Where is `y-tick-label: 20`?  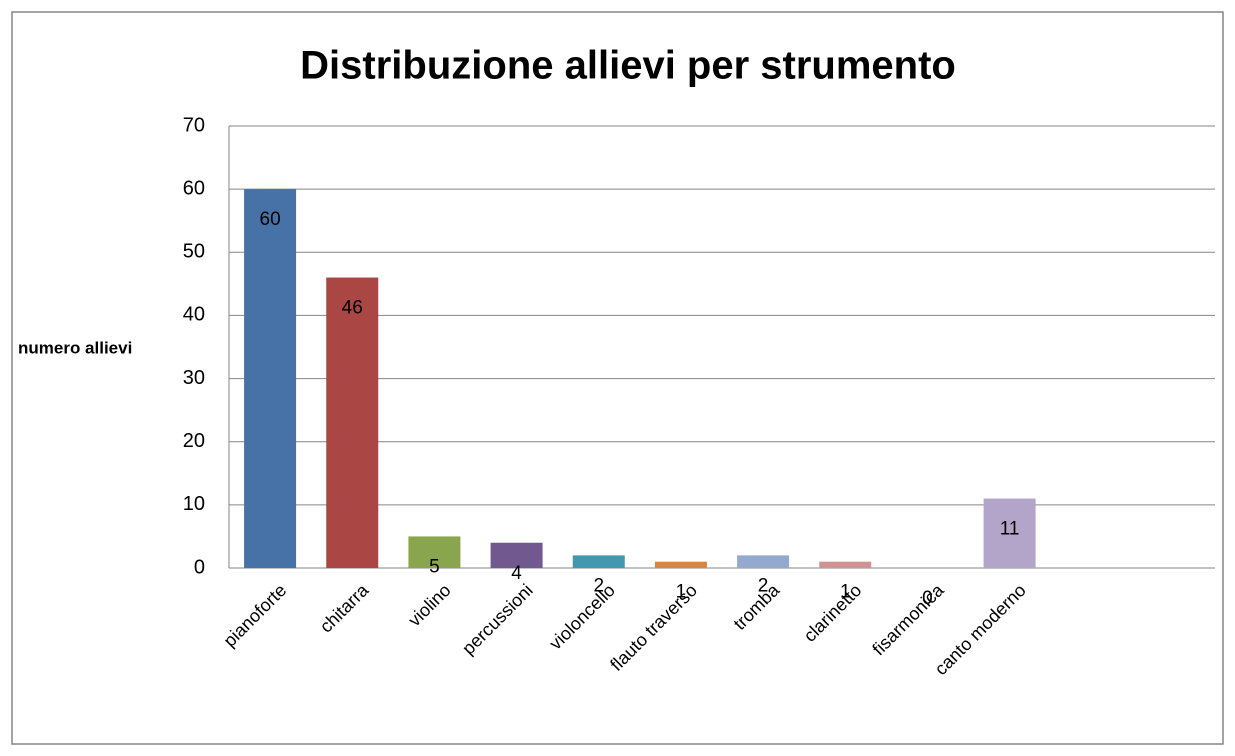
y-tick-label: 20 is located at coordinates (194, 441).